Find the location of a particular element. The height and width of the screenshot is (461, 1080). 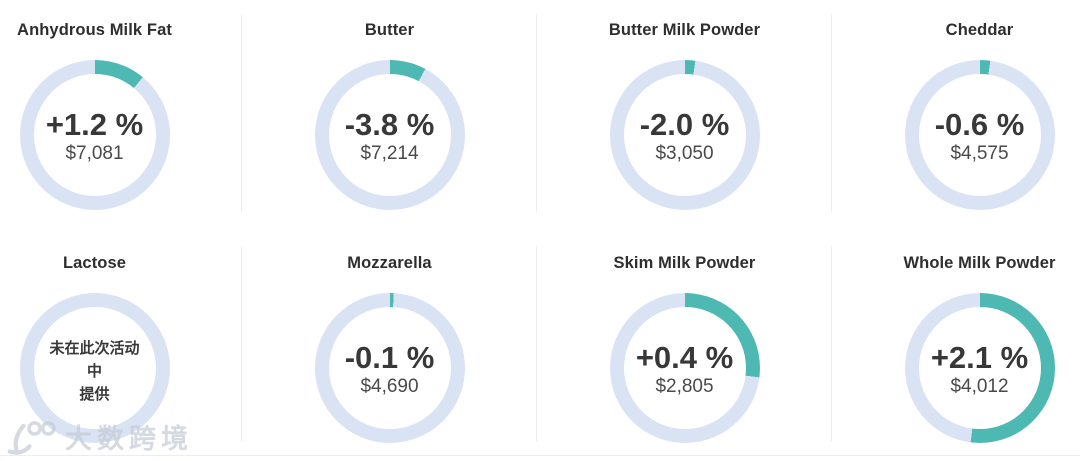

donut-chart: -3.8 % $7,214 is located at coordinates (389, 135).